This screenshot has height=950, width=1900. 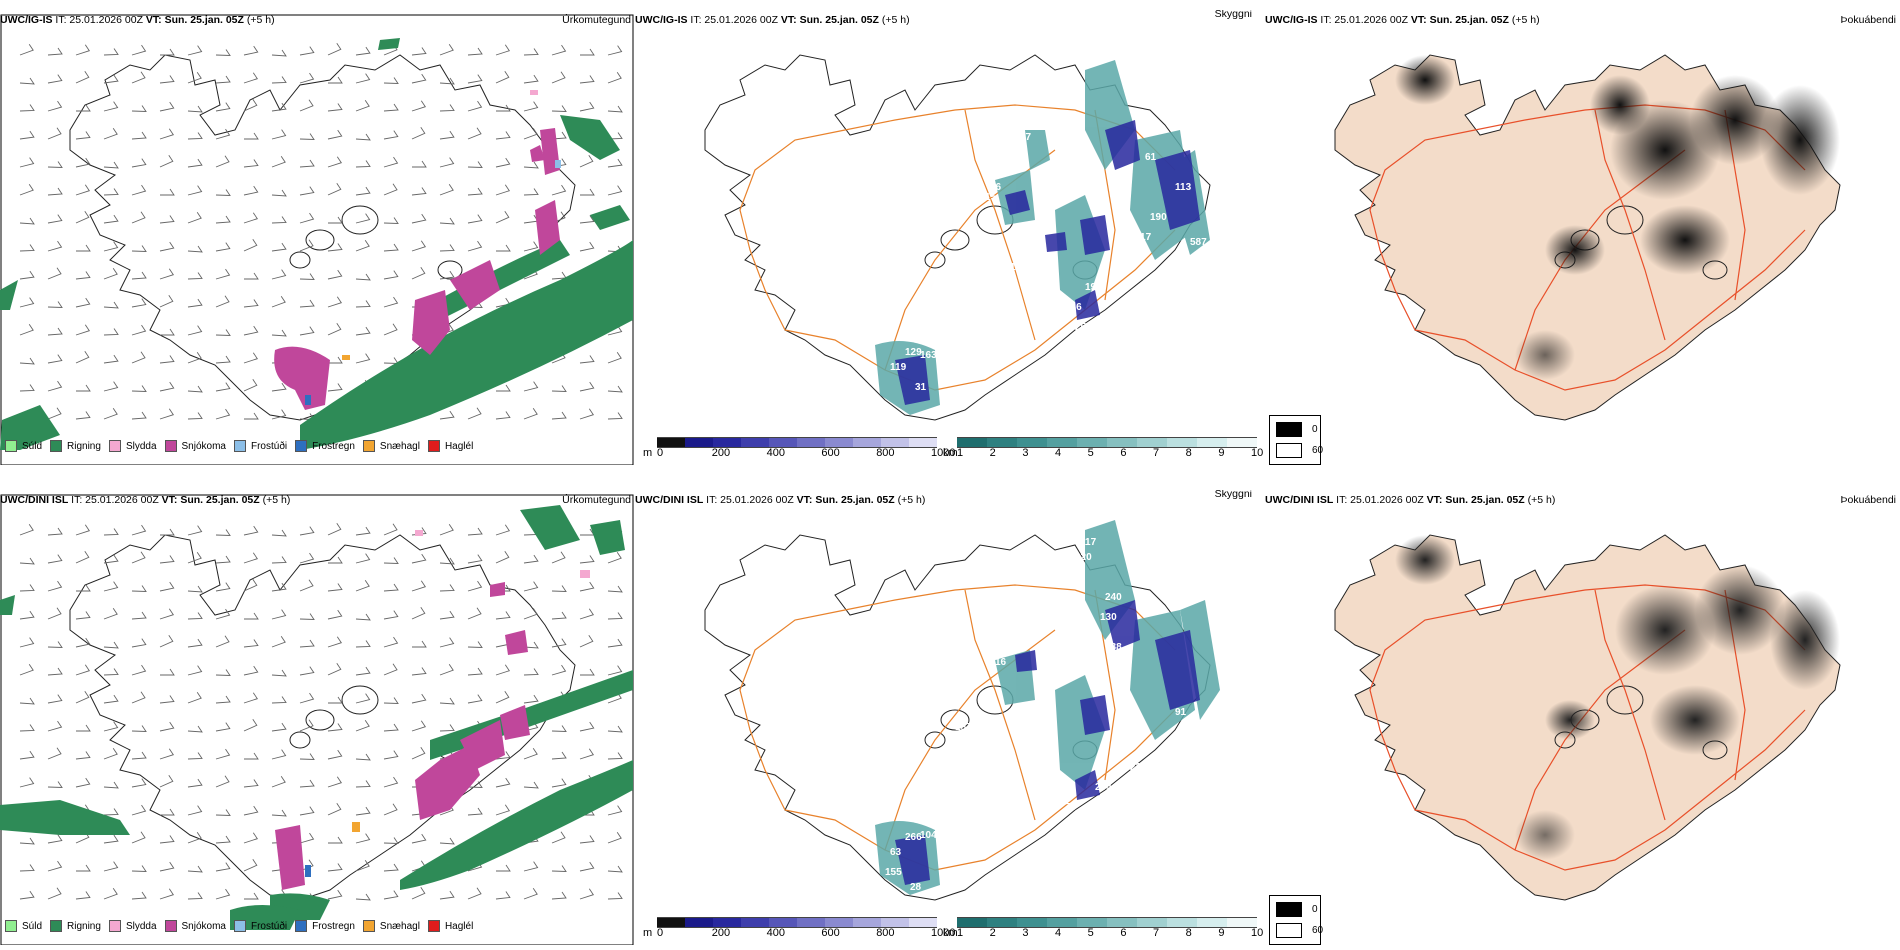 I want to click on snow-areas, so click(x=417, y=269).